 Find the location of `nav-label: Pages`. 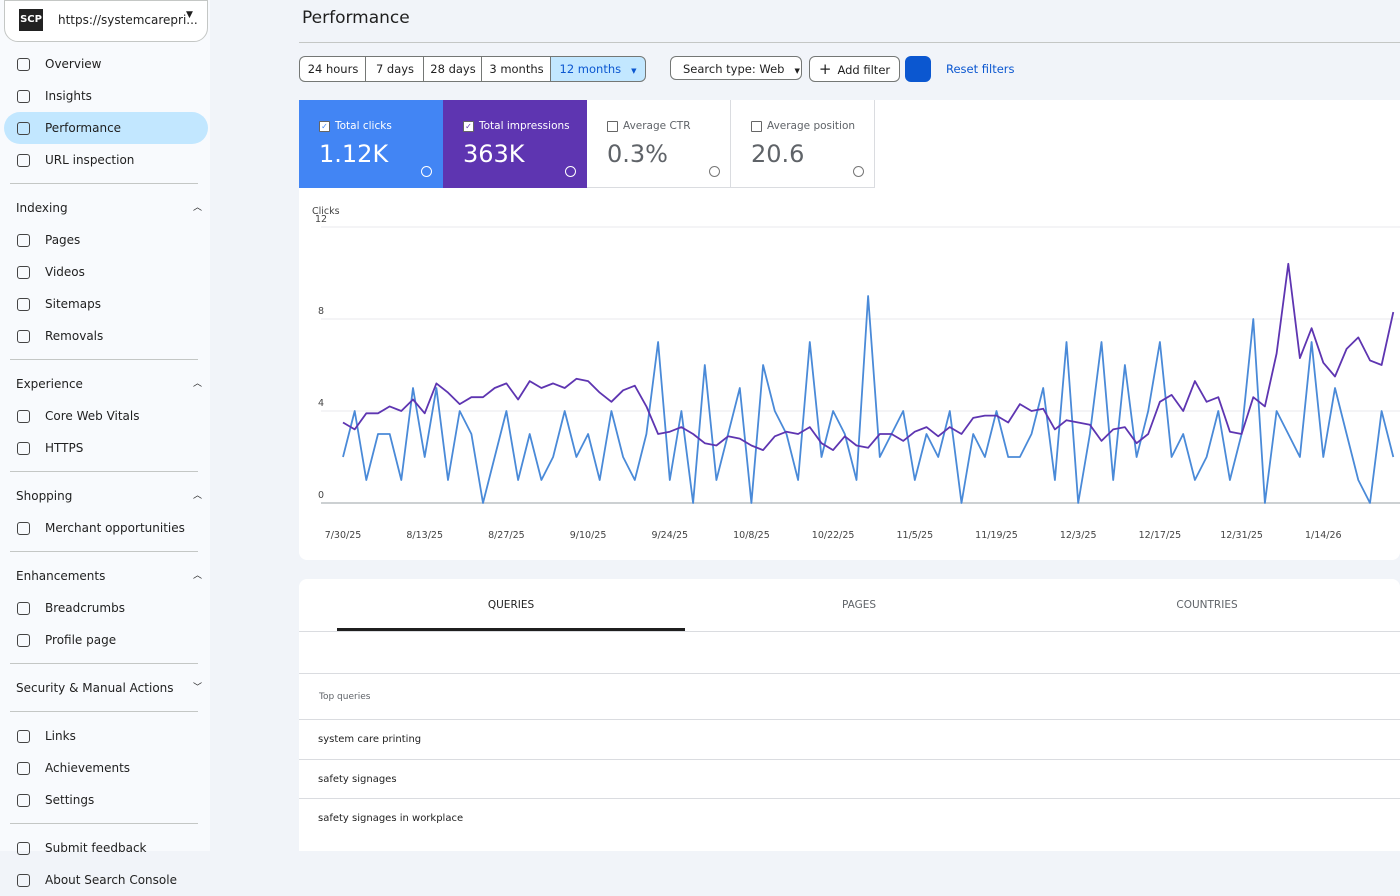

nav-label: Pages is located at coordinates (63, 240).